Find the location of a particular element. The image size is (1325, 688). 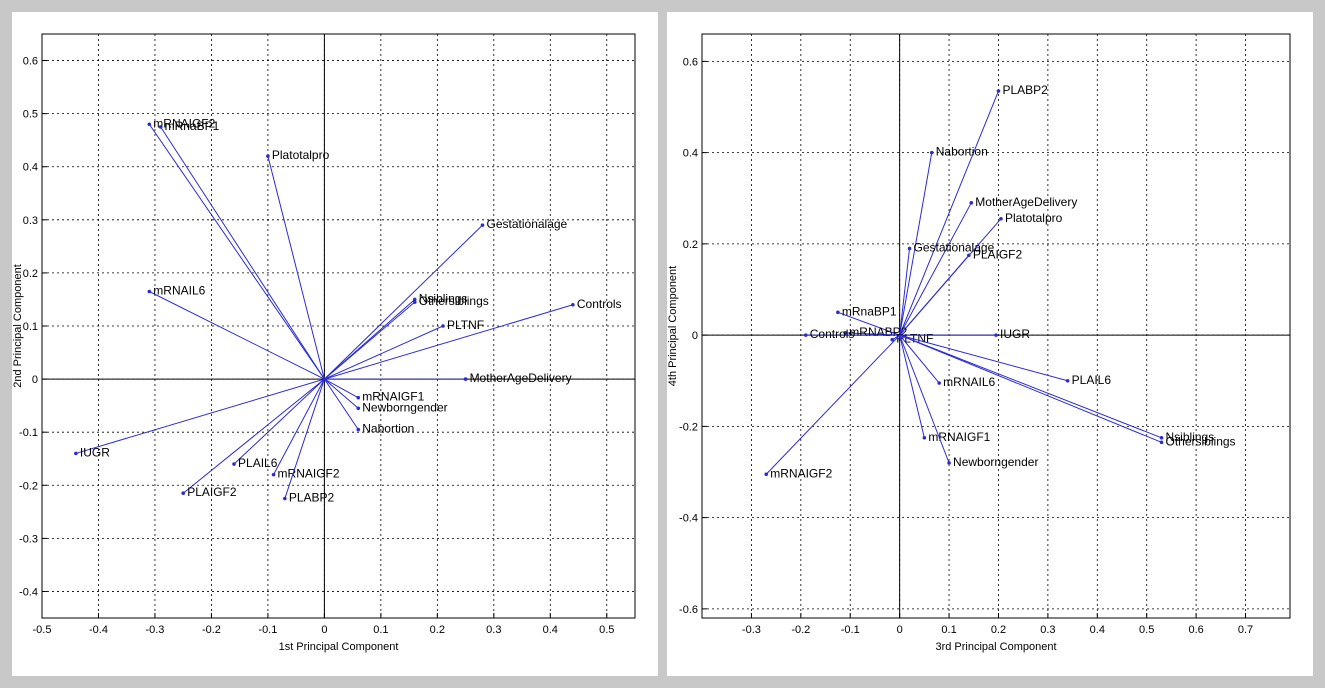

loading-label: Newborngender is located at coordinates (995, 462).